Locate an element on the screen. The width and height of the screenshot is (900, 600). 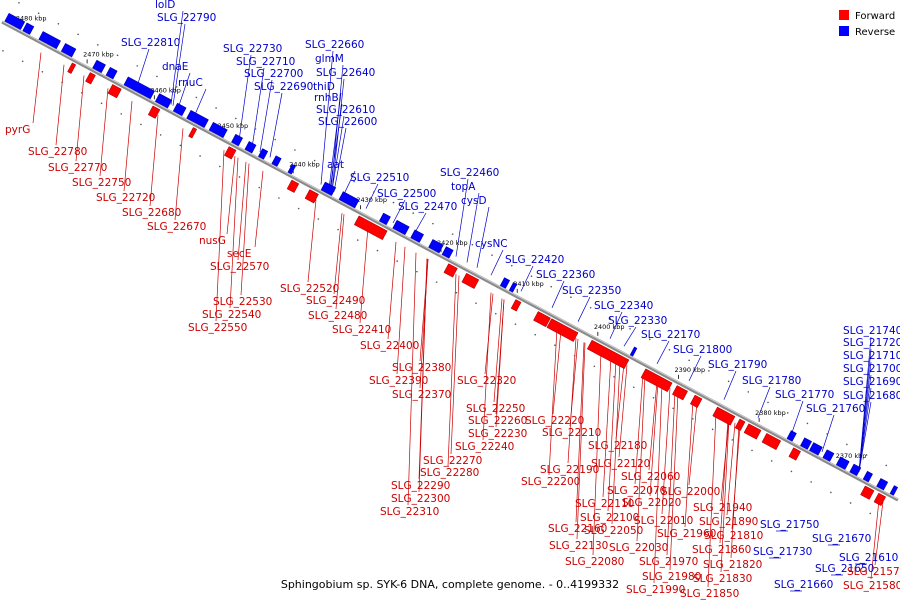
reverse-gene-label: SLG_21780 is located at coordinates (771, 381).